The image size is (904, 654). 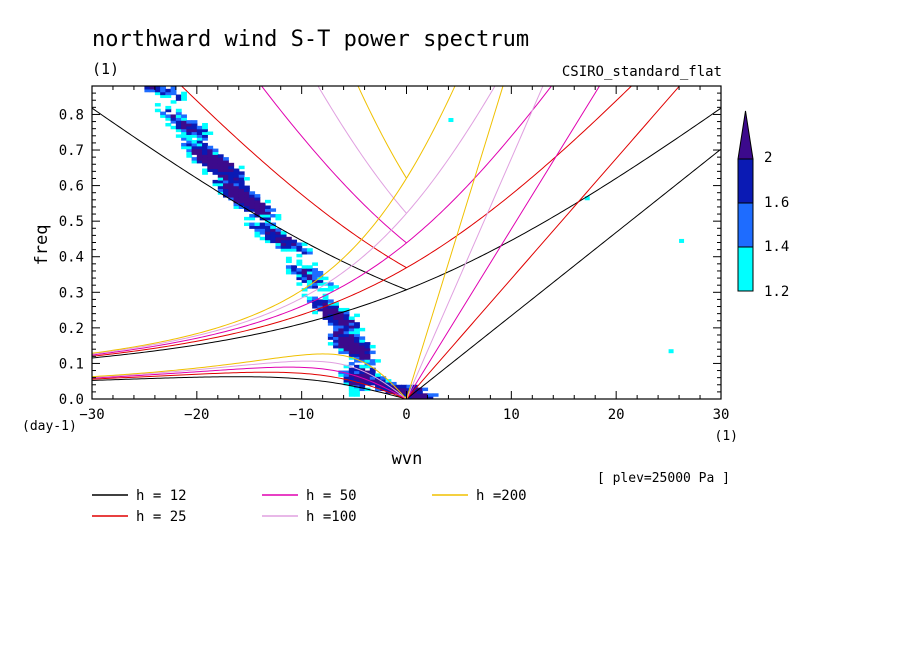 I want to click on x-tick-label: 20, so click(x=616, y=415).